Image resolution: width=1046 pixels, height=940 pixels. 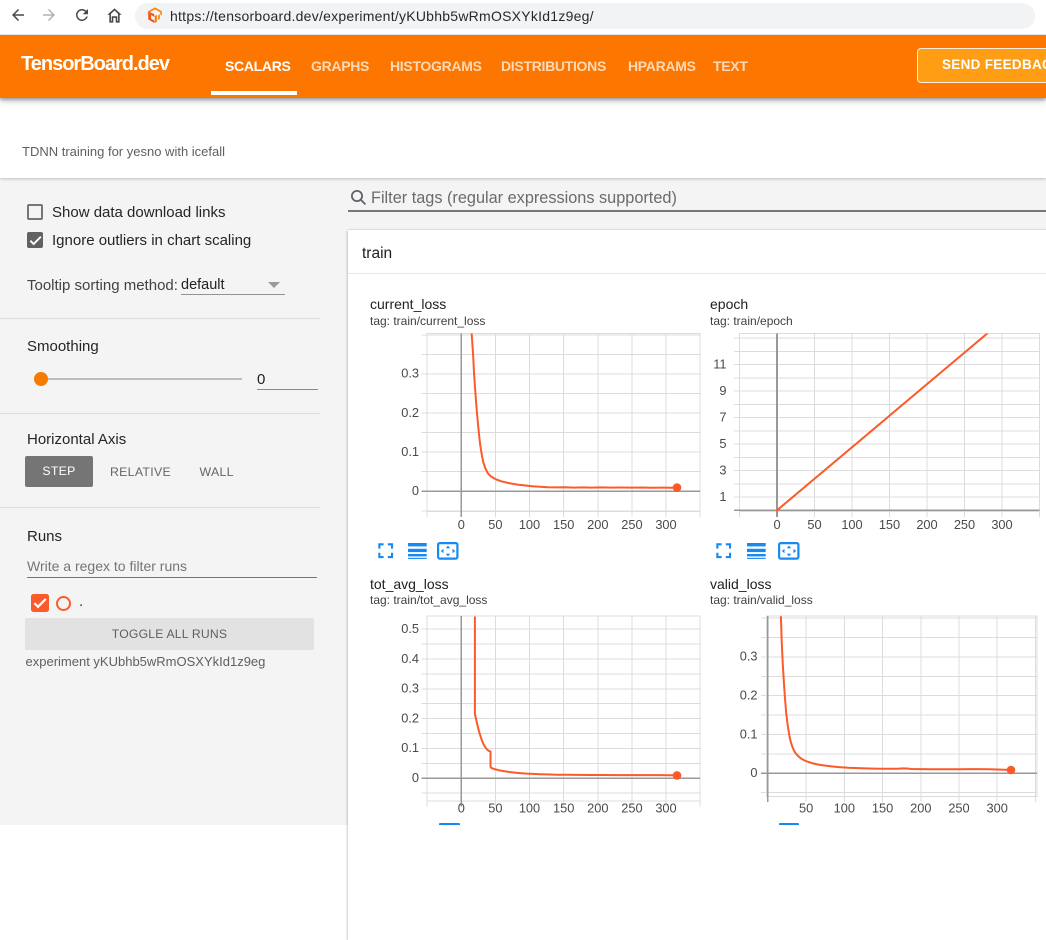 What do you see at coordinates (719, 363) in the screenshot?
I see `svg-text: 11` at bounding box center [719, 363].